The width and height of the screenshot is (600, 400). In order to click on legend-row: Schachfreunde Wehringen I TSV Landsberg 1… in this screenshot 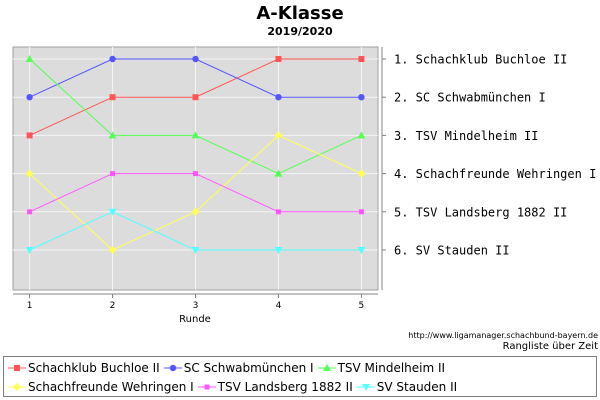, I will do `click(234, 387)`.